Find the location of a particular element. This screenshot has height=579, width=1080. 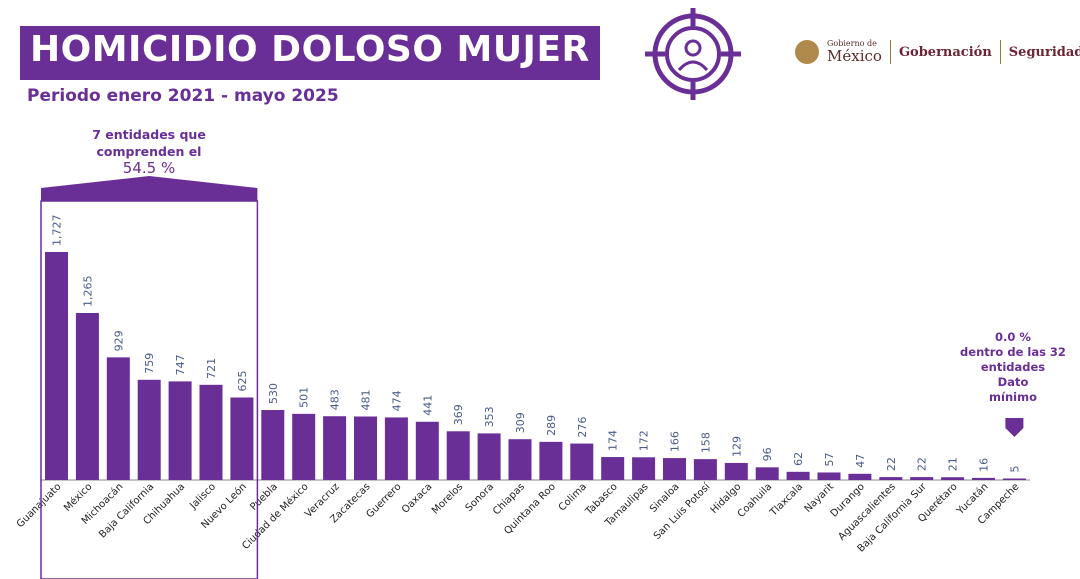

title-banner: HOMICIDIO DOLOSO MUJER is located at coordinates (310, 53).